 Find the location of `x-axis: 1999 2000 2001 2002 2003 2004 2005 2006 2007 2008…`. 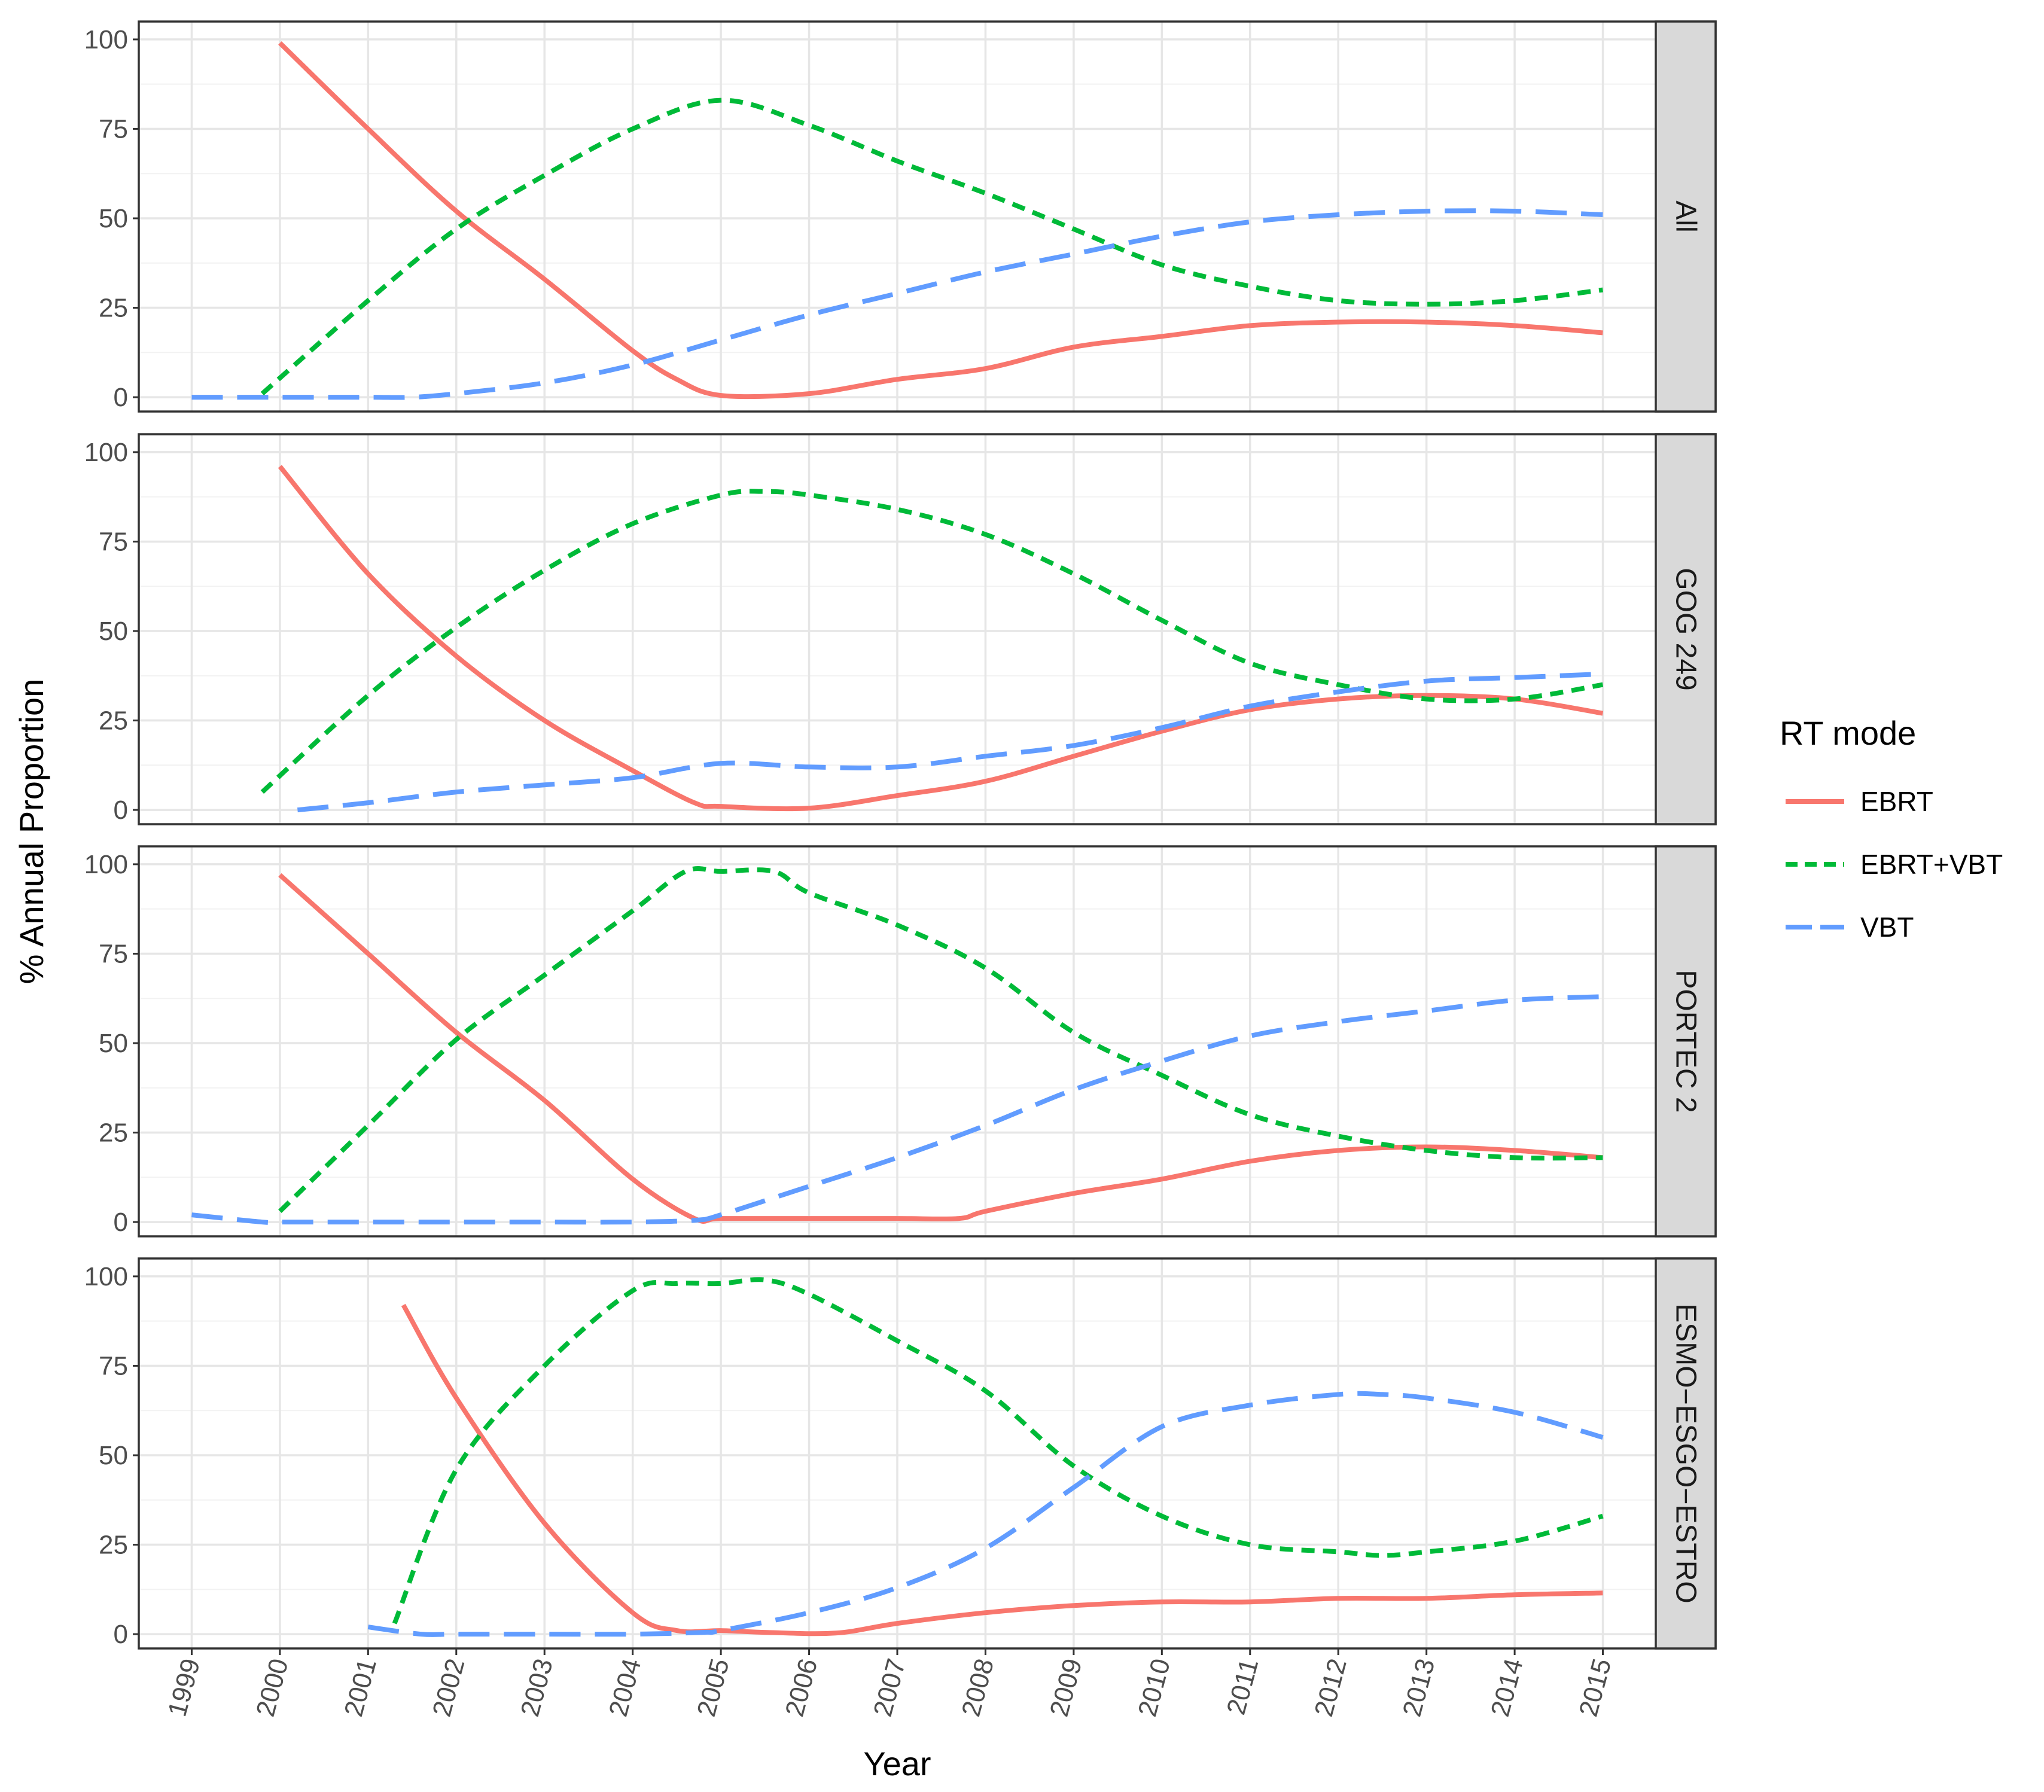

x-axis: 1999 2000 2001 2002 2003 2004 2005 2006 2007 2008… is located at coordinates (889, 1684).